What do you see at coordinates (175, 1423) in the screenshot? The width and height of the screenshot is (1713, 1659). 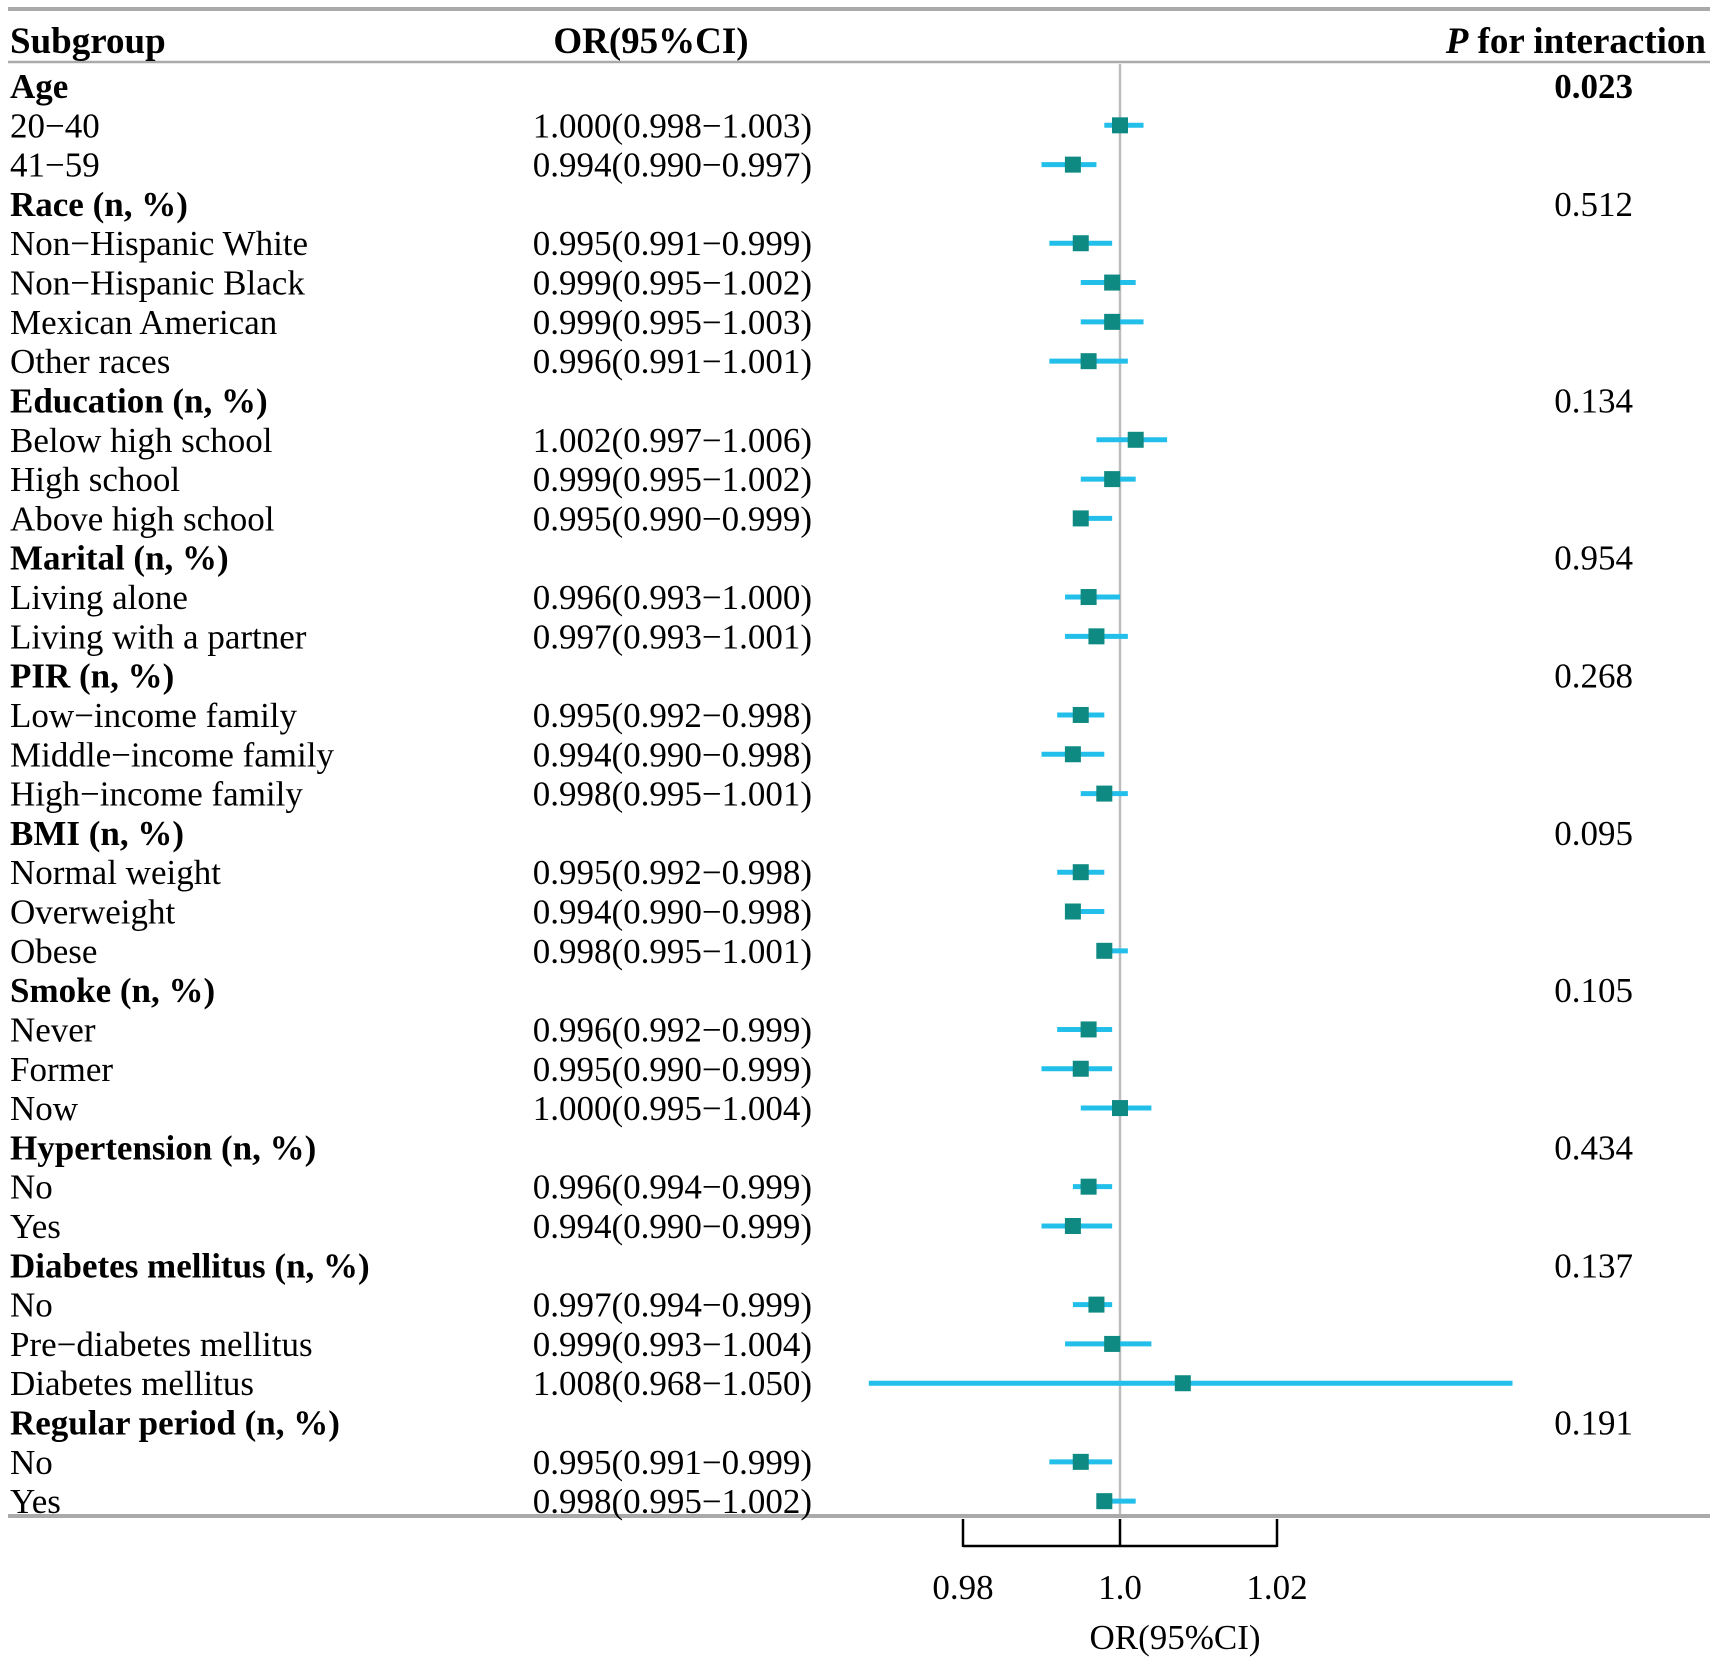 I see `group-label: Regular period (n, %)` at bounding box center [175, 1423].